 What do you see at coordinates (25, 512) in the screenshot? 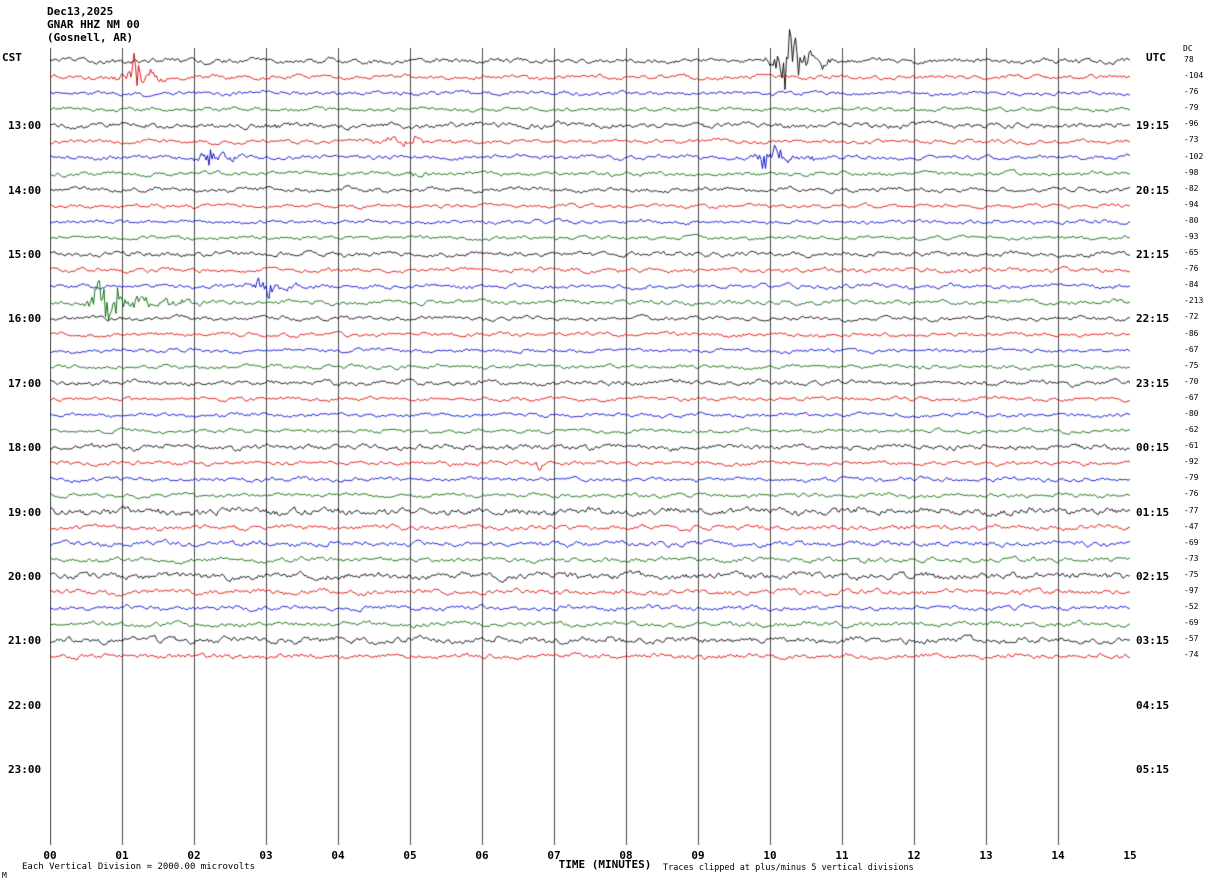
I see `left-hour-label: 19:00` at bounding box center [25, 512].